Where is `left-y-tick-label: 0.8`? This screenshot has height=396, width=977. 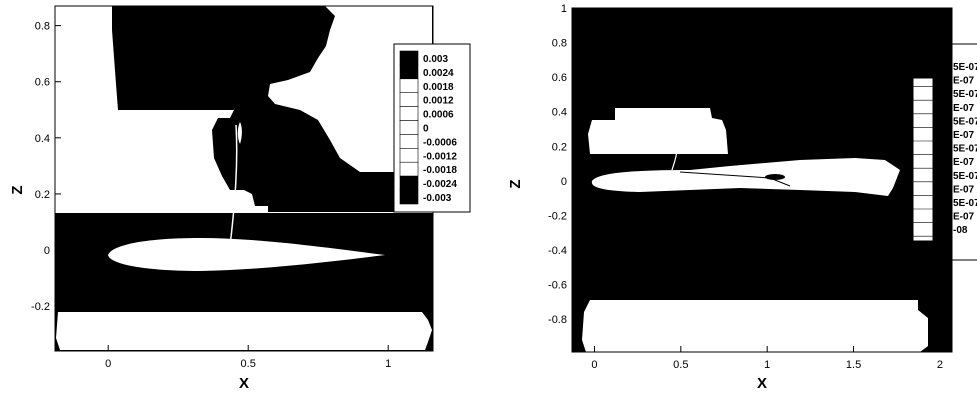 left-y-tick-label: 0.8 is located at coordinates (42, 27).